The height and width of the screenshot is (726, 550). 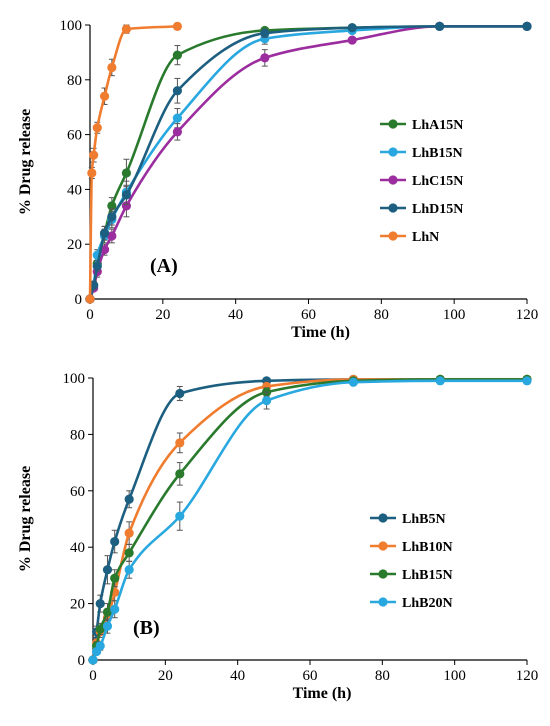 What do you see at coordinates (164, 266) in the screenshot?
I see `panel-a-label: (A)` at bounding box center [164, 266].